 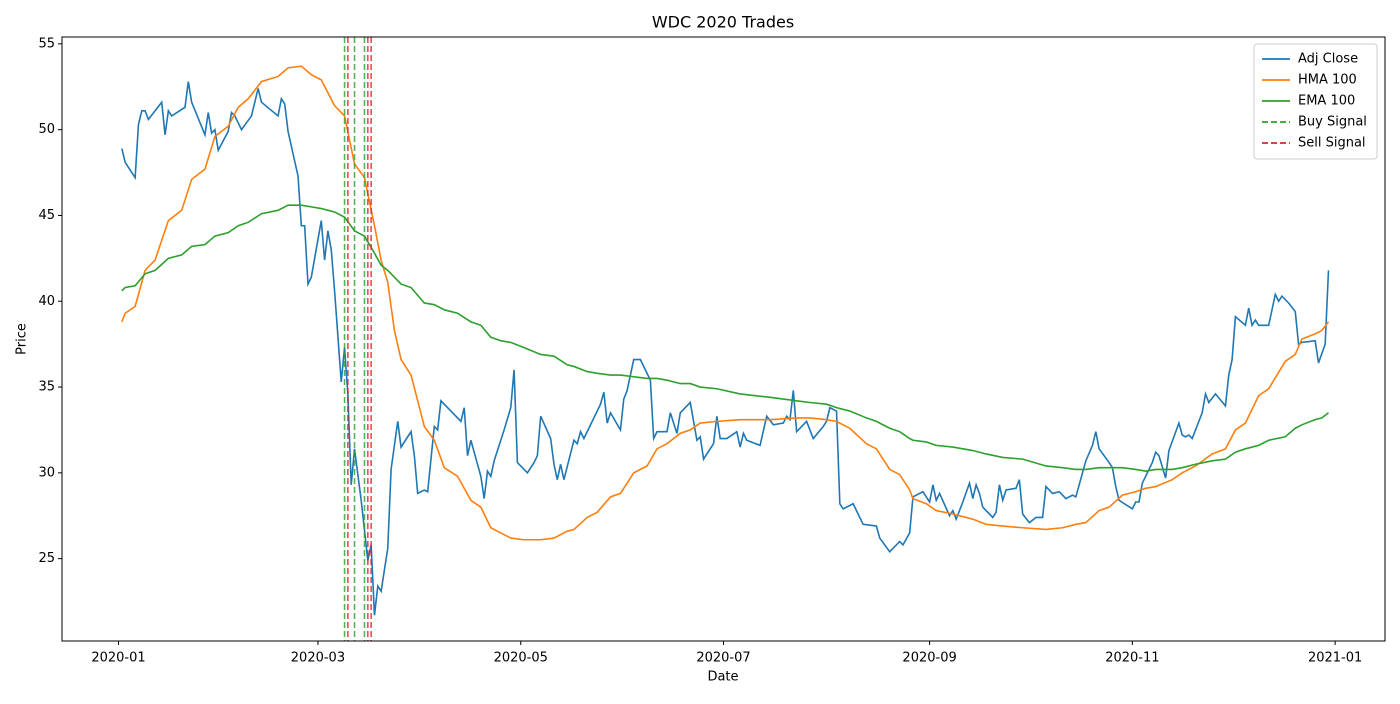 I want to click on legend-label: HMA 100, so click(x=1327, y=80).